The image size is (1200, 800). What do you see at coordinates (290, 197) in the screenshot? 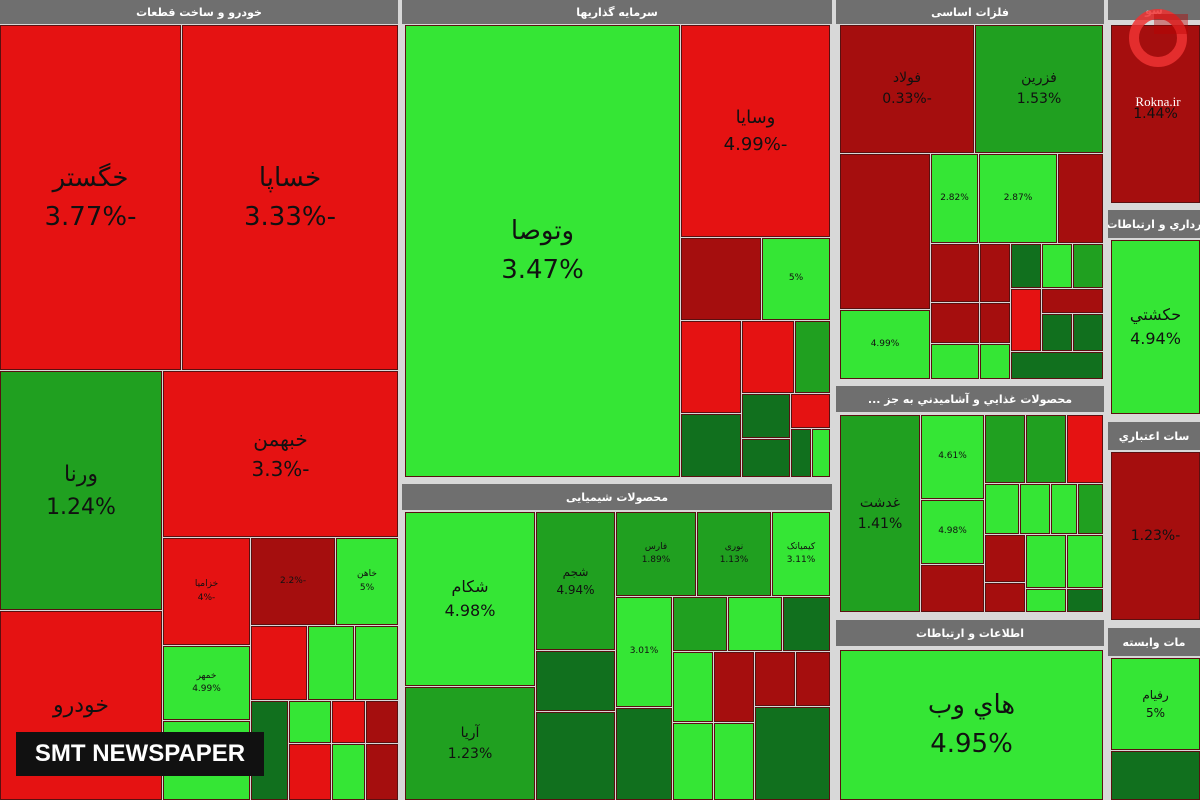
I see `tile: خساپا -3.33%` at bounding box center [290, 197].